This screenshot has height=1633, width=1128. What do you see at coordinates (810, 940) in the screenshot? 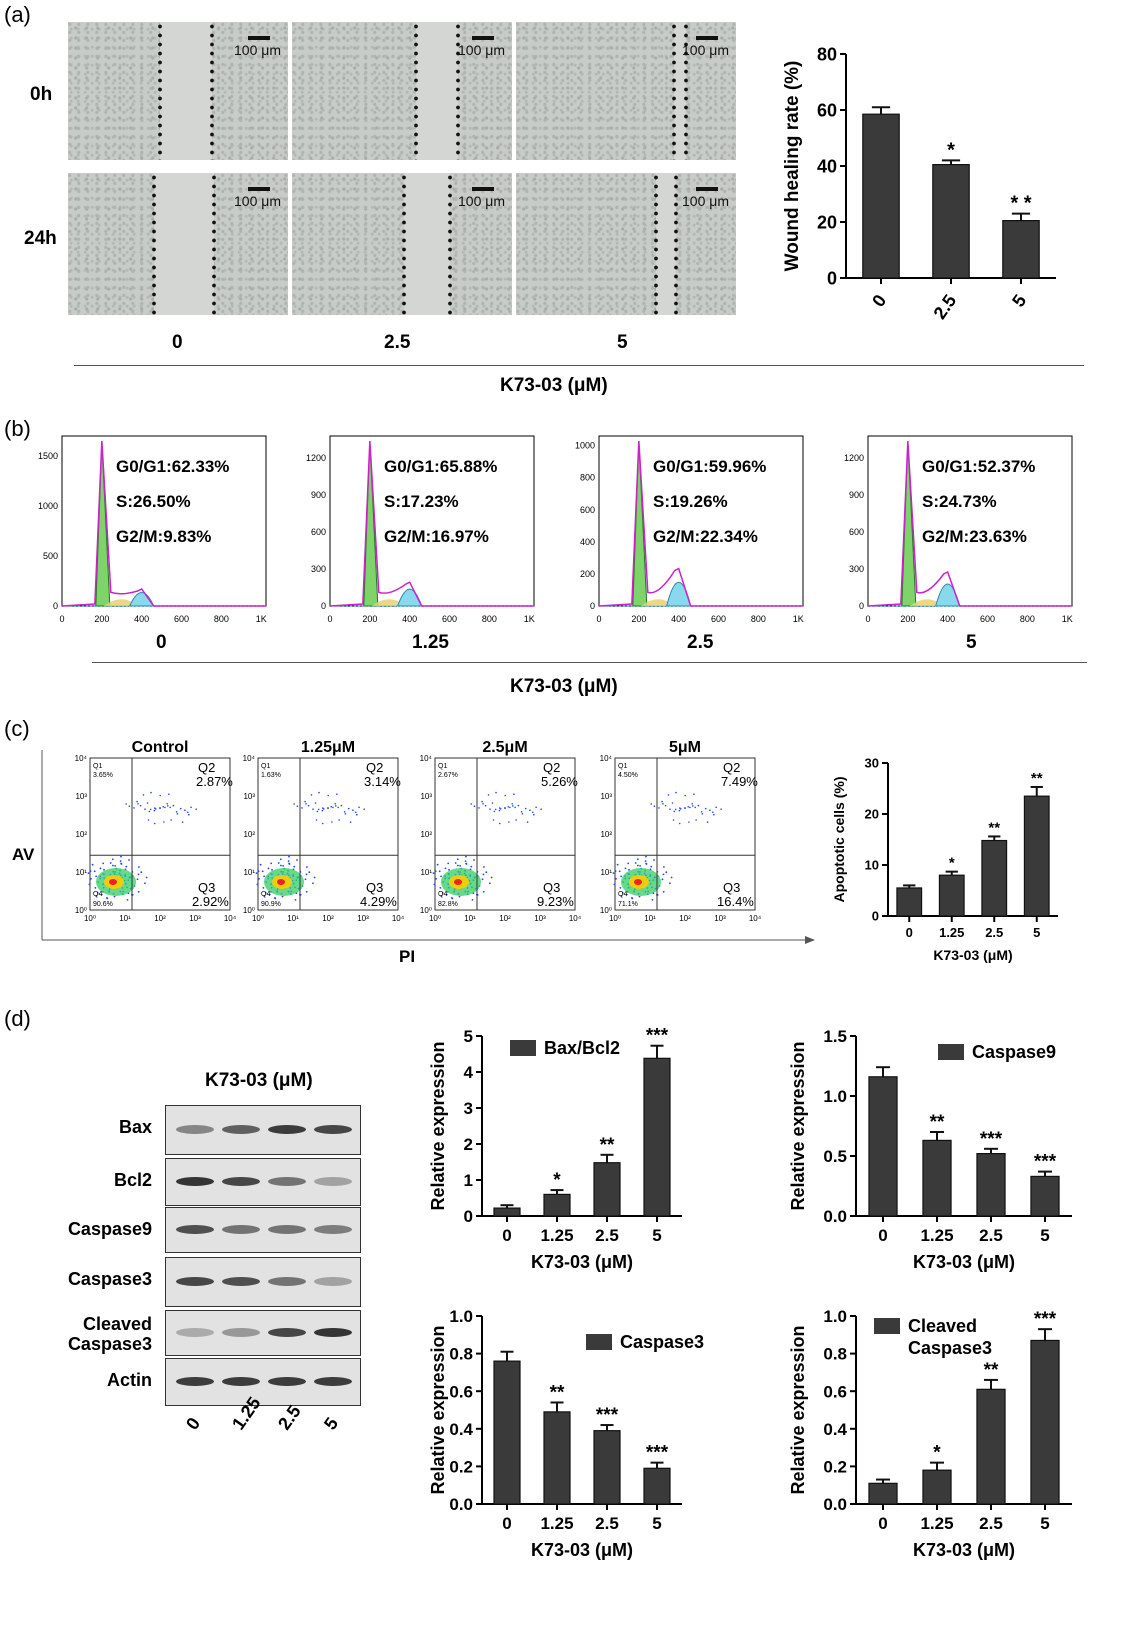
I see `x-axis-arrow` at bounding box center [810, 940].